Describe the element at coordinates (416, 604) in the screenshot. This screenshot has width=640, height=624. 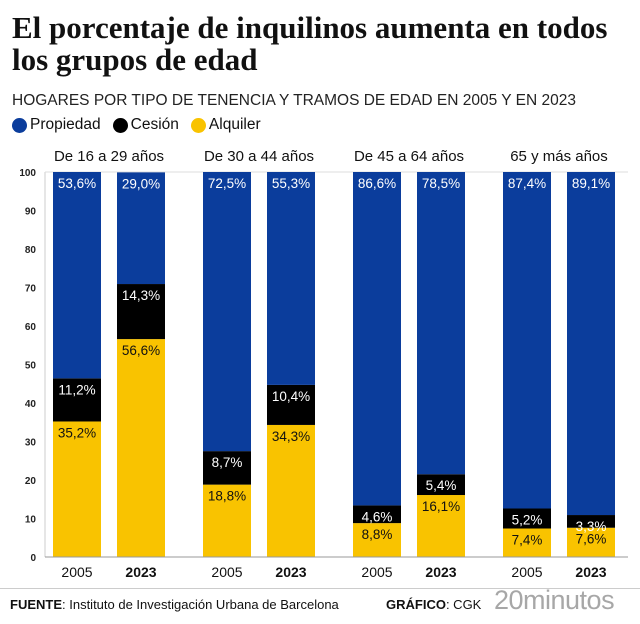
I see `credit-label: GRÁFICO` at that location.